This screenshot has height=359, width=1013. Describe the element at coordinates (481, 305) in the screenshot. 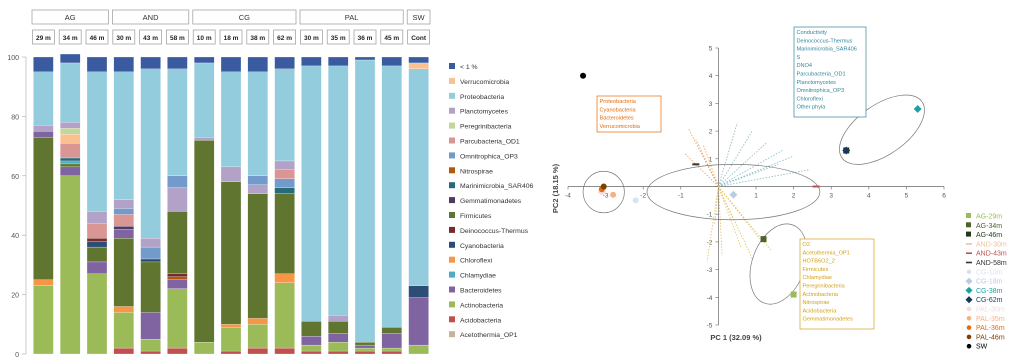

I see `legend-label: Actinobacteria` at that location.